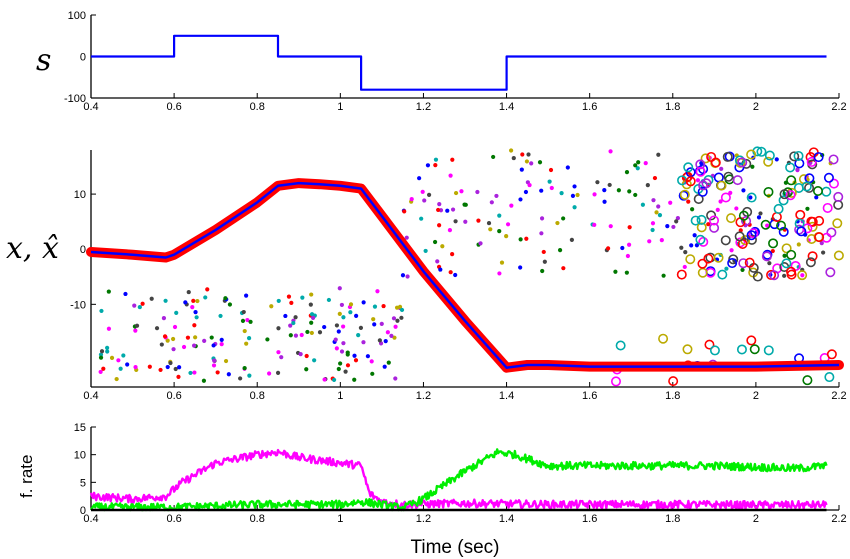 Image resolution: width=850 pixels, height=559 pixels. I want to click on x-tick-label: 1.2, so click(423, 396).